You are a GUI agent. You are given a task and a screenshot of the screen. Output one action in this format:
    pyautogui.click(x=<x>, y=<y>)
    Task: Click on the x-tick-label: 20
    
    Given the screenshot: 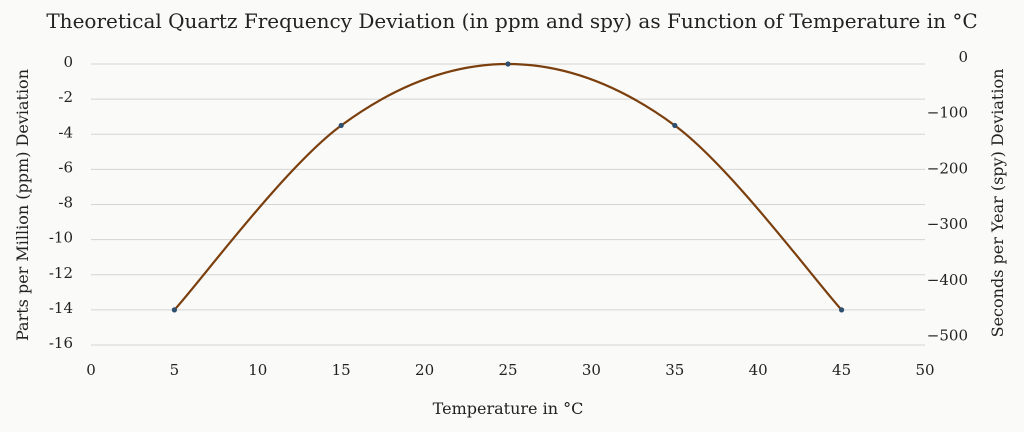 What is the action you would take?
    pyautogui.click(x=424, y=370)
    